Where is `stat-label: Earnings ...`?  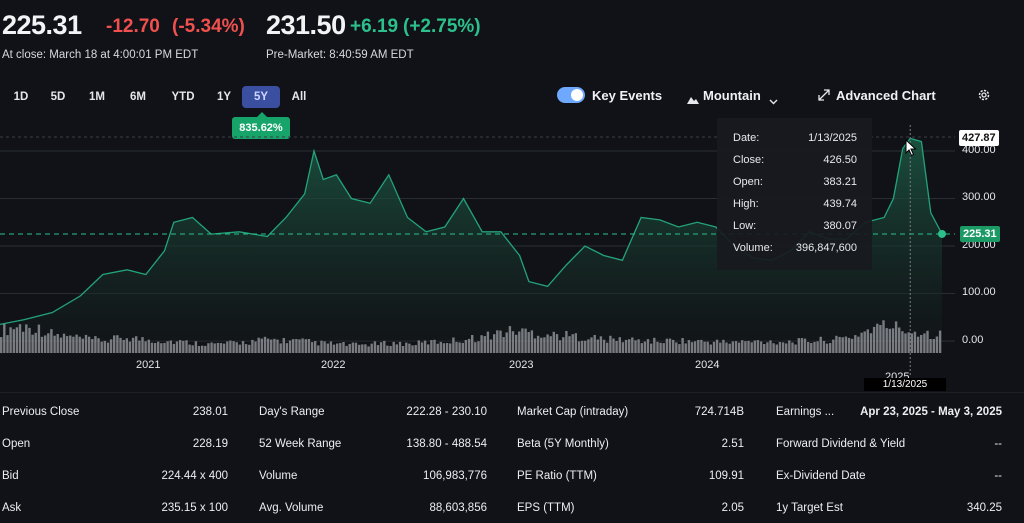 stat-label: Earnings ... is located at coordinates (805, 412).